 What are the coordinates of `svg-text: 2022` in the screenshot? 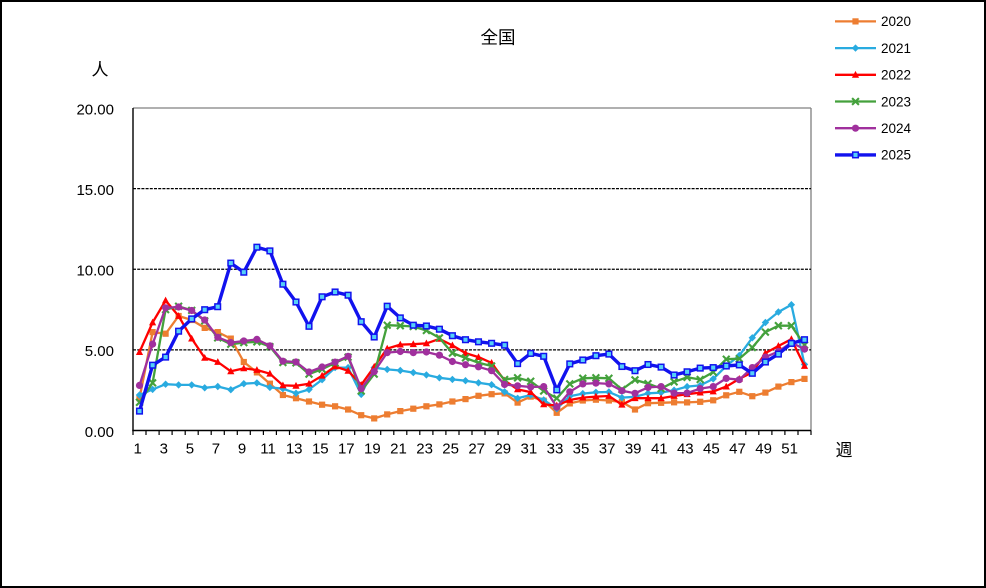 It's located at (896, 75).